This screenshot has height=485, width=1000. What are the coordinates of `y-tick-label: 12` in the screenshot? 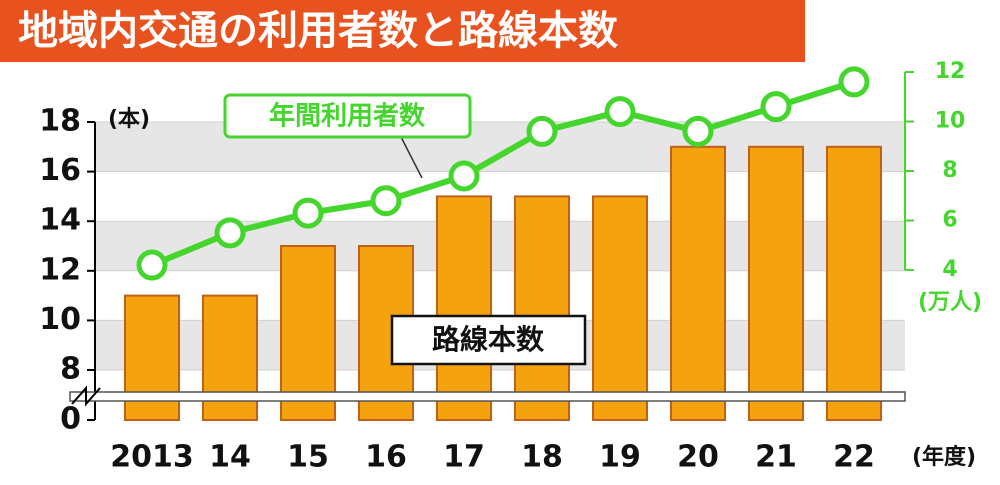 It's located at (60, 269).